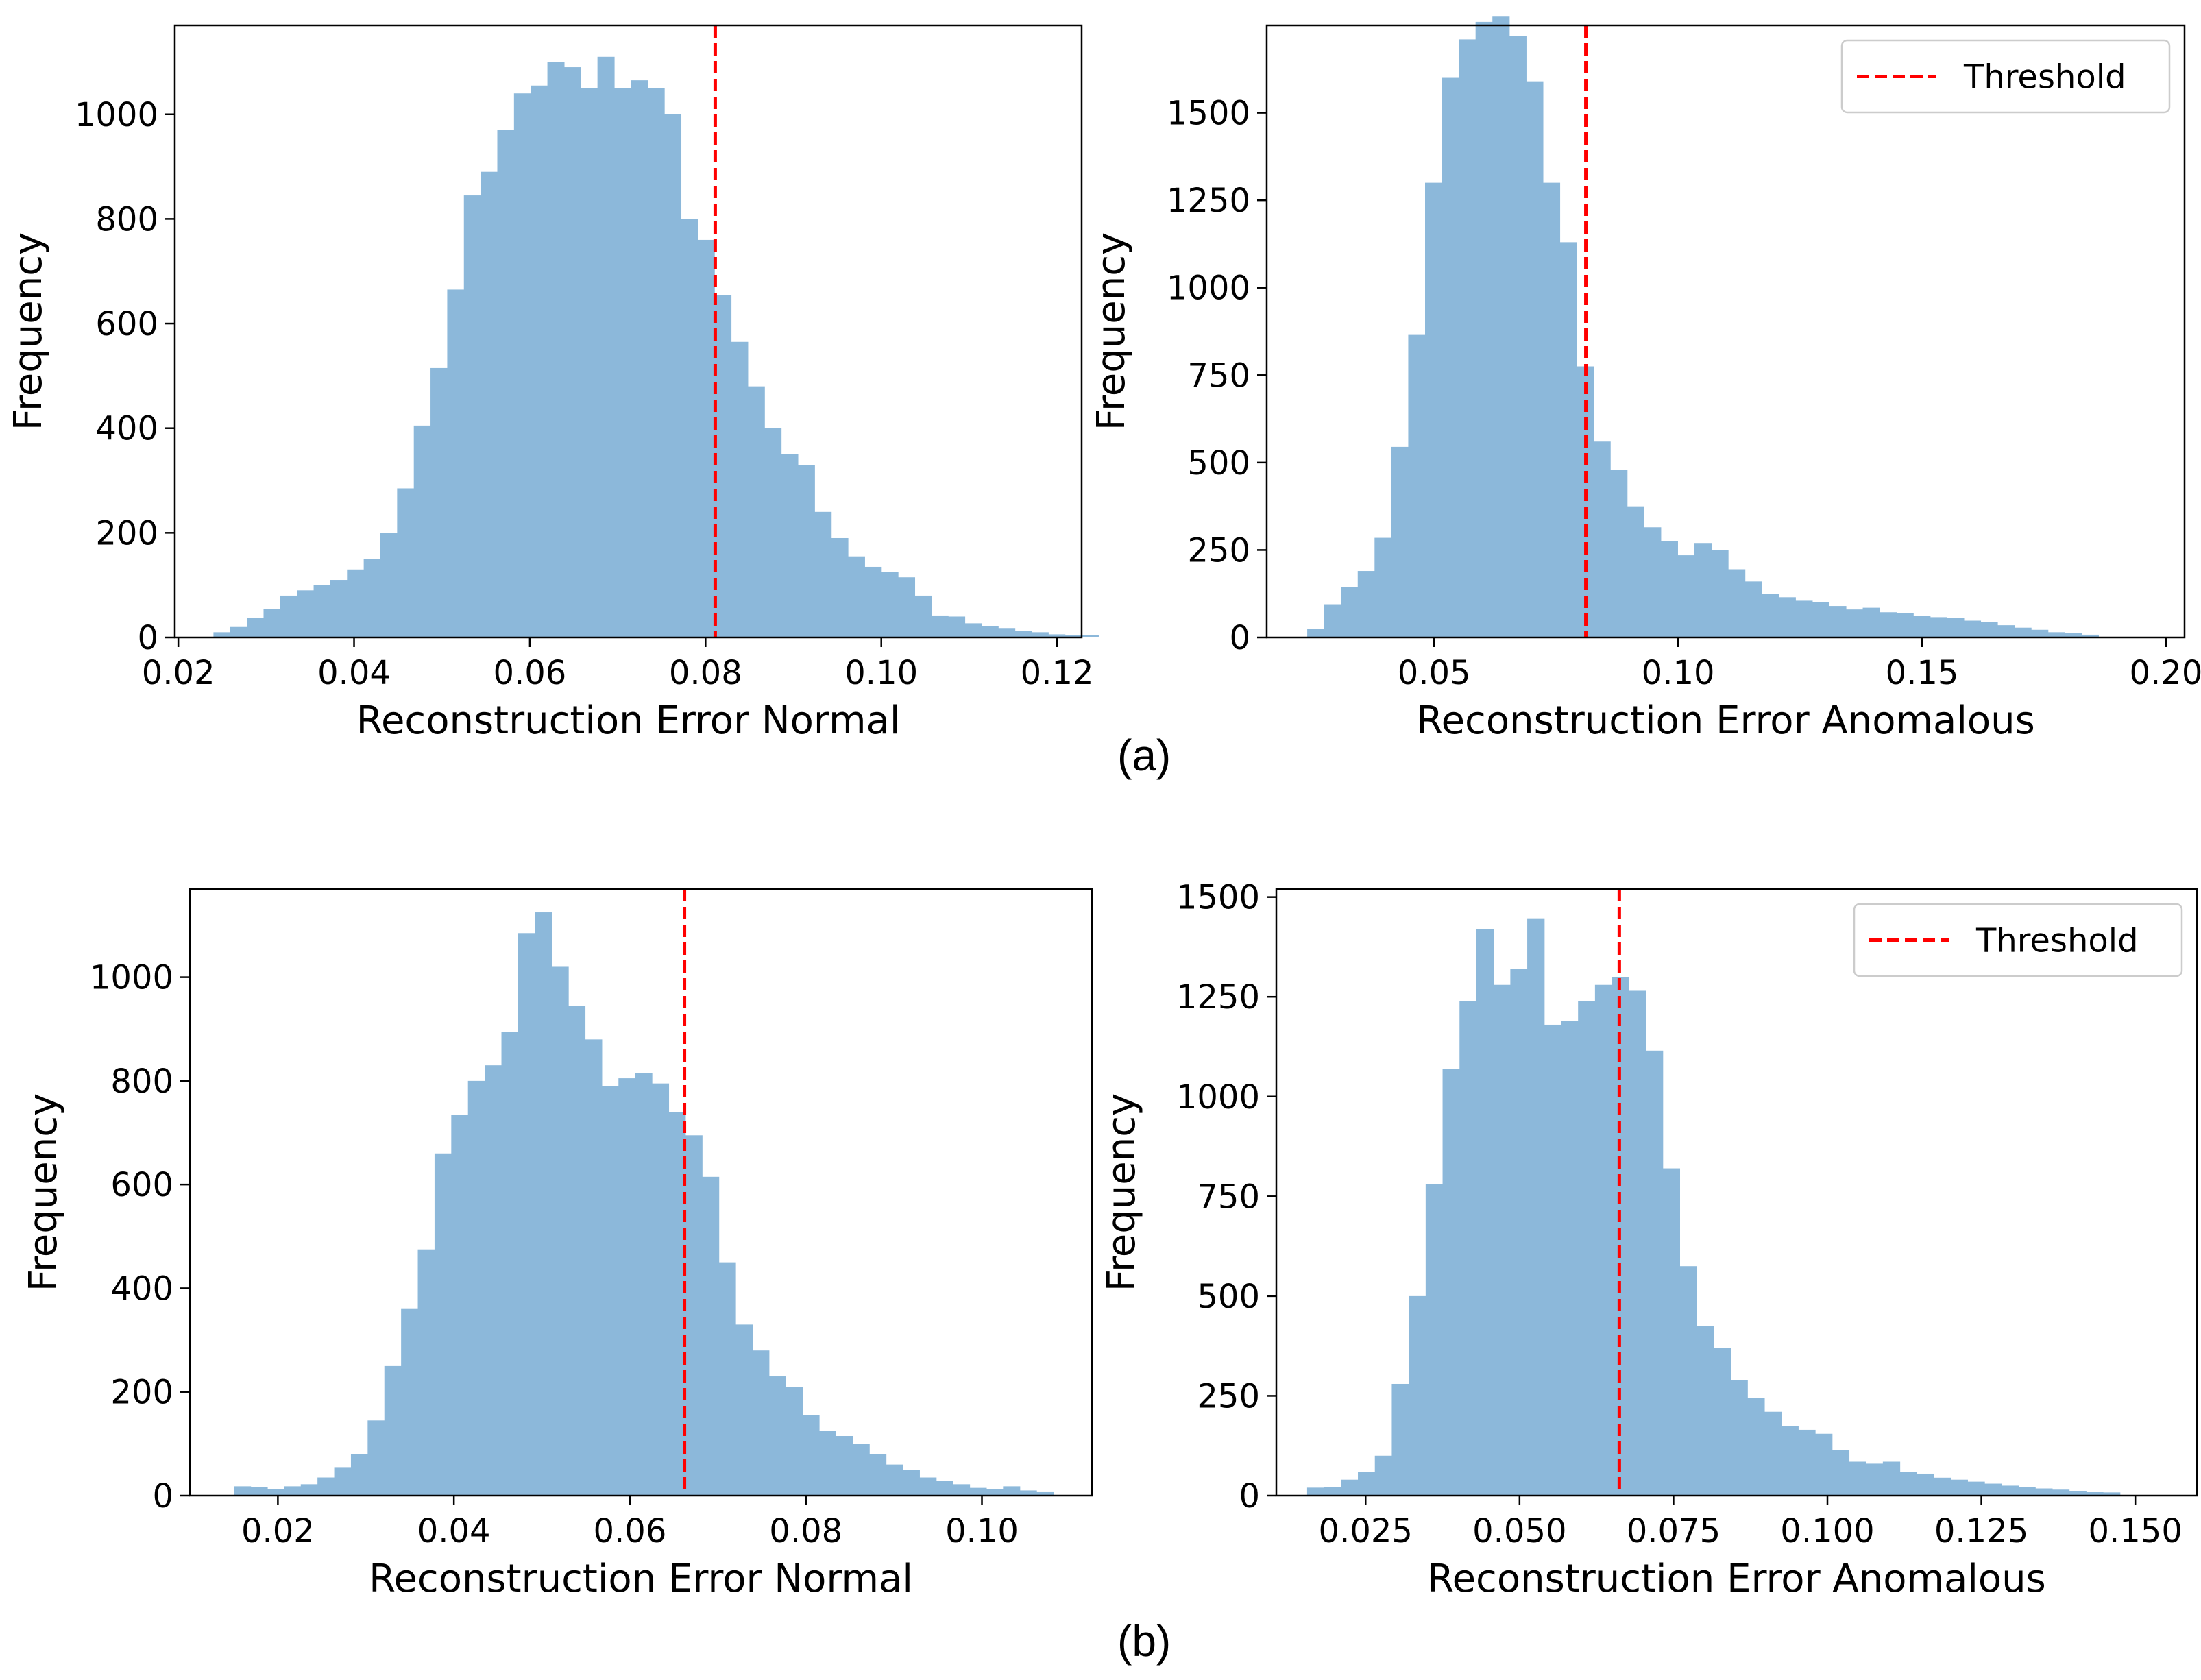 This screenshot has width=2201, height=1680. I want to click on x-tick-label: 0.02, so click(178, 673).